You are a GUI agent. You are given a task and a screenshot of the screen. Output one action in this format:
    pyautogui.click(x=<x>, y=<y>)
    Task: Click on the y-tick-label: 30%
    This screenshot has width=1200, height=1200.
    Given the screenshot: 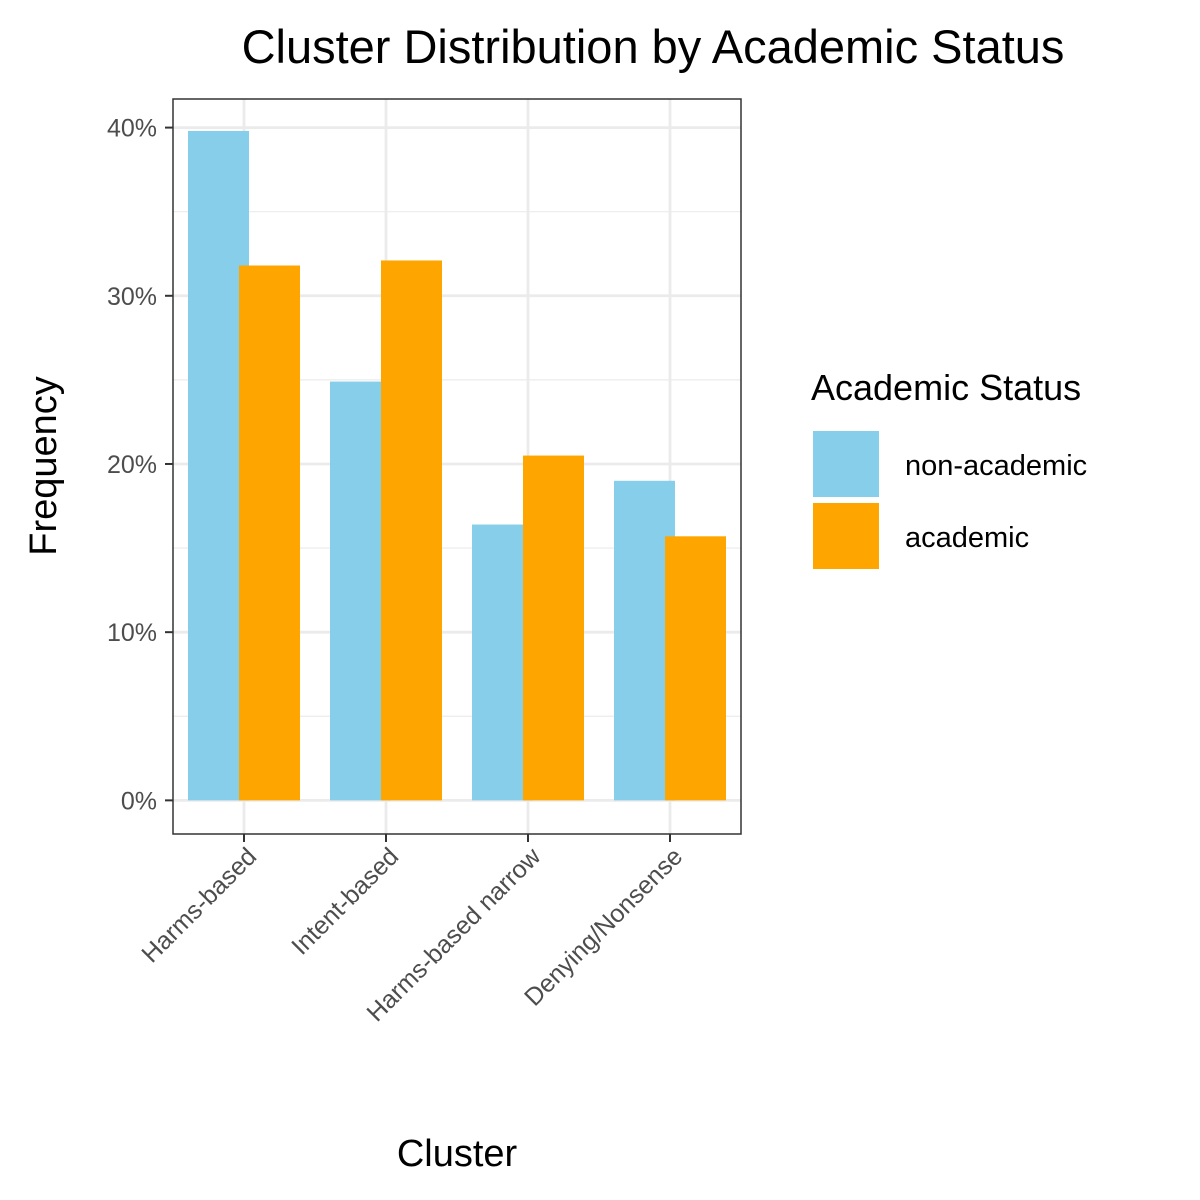 What is the action you would take?
    pyautogui.click(x=132, y=297)
    